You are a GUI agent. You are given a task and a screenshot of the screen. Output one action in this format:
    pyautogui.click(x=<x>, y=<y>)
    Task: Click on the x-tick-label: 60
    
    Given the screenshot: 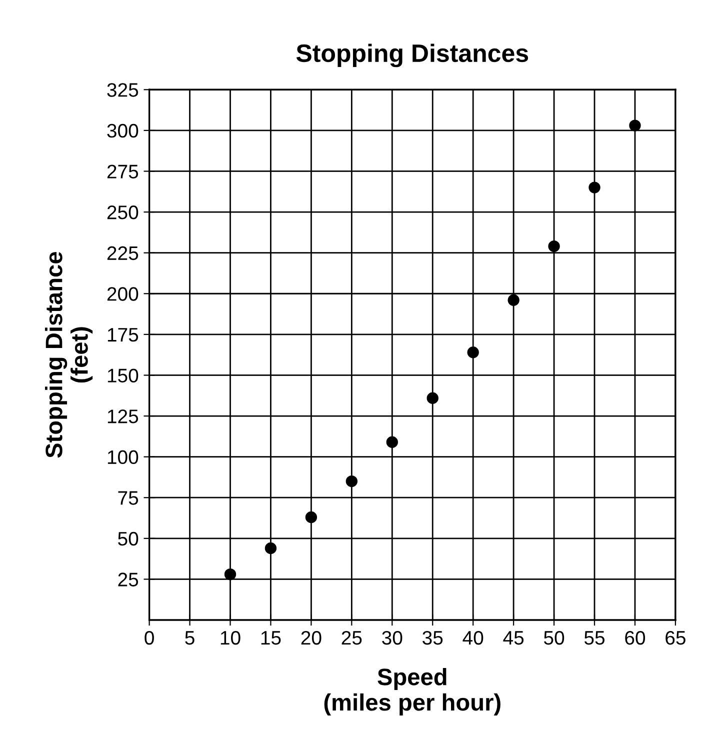 What is the action you would take?
    pyautogui.click(x=635, y=637)
    